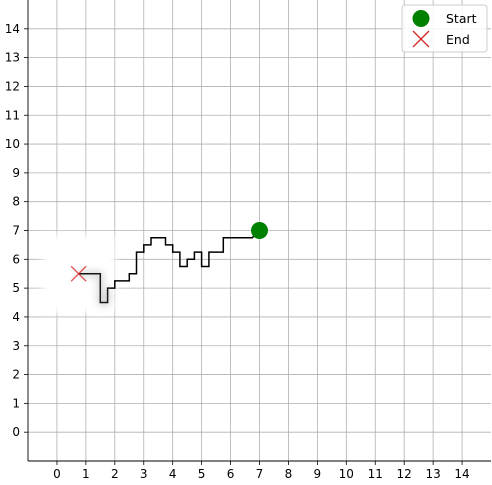 This screenshot has height=485, width=492. Describe the element at coordinates (421, 18) in the screenshot. I see `legend-start-marker` at that location.